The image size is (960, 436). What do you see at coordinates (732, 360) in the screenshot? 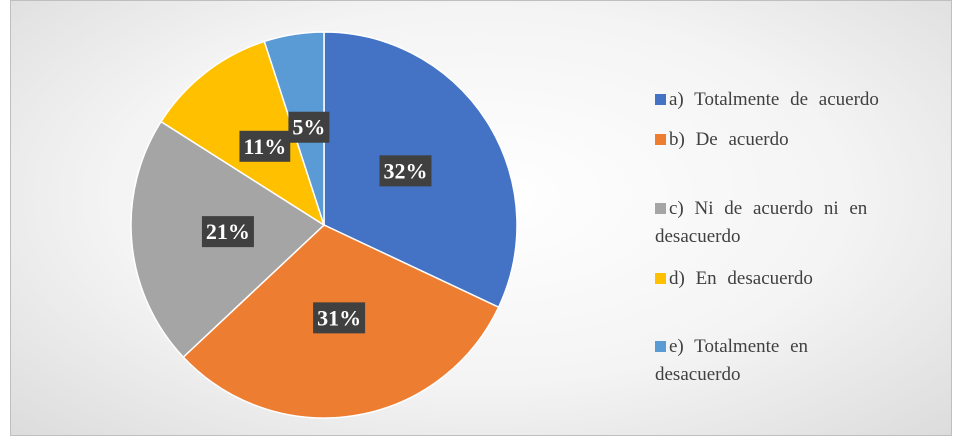
I see `legend-label: e) Totalmente en desacuerdo` at bounding box center [732, 360].